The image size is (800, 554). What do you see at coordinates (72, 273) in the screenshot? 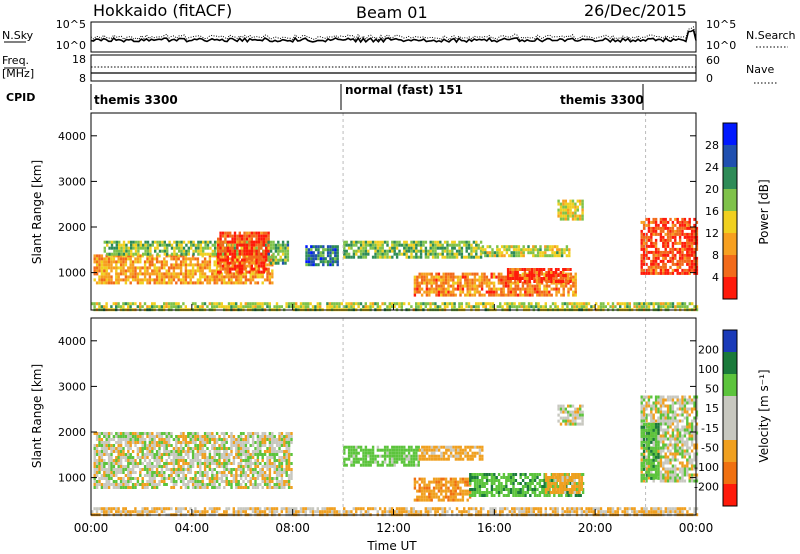
I see `y-tick-label: 1000` at bounding box center [72, 273].